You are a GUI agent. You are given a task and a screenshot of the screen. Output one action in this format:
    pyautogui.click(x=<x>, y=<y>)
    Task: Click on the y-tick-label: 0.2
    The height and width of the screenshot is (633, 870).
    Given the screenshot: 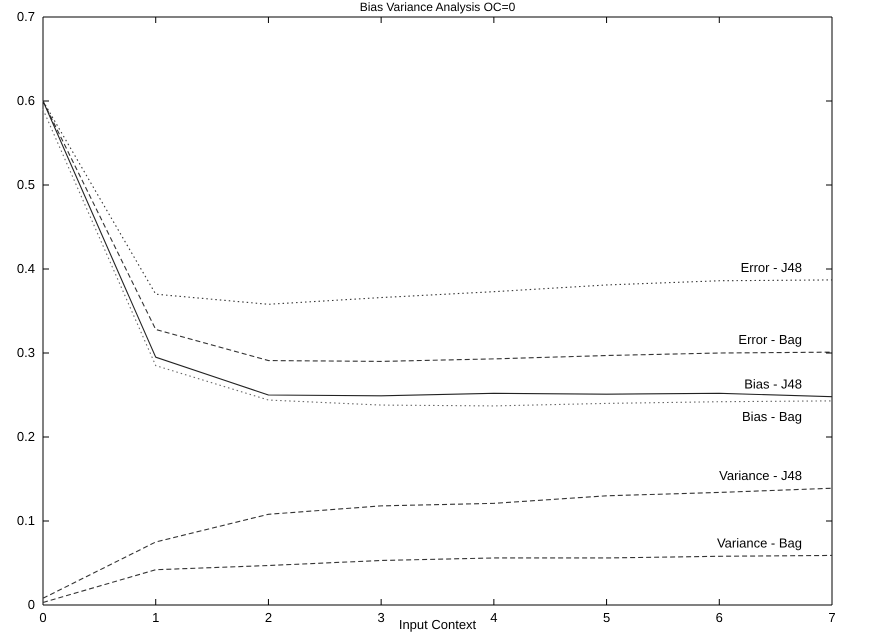 What is the action you would take?
    pyautogui.click(x=25, y=436)
    